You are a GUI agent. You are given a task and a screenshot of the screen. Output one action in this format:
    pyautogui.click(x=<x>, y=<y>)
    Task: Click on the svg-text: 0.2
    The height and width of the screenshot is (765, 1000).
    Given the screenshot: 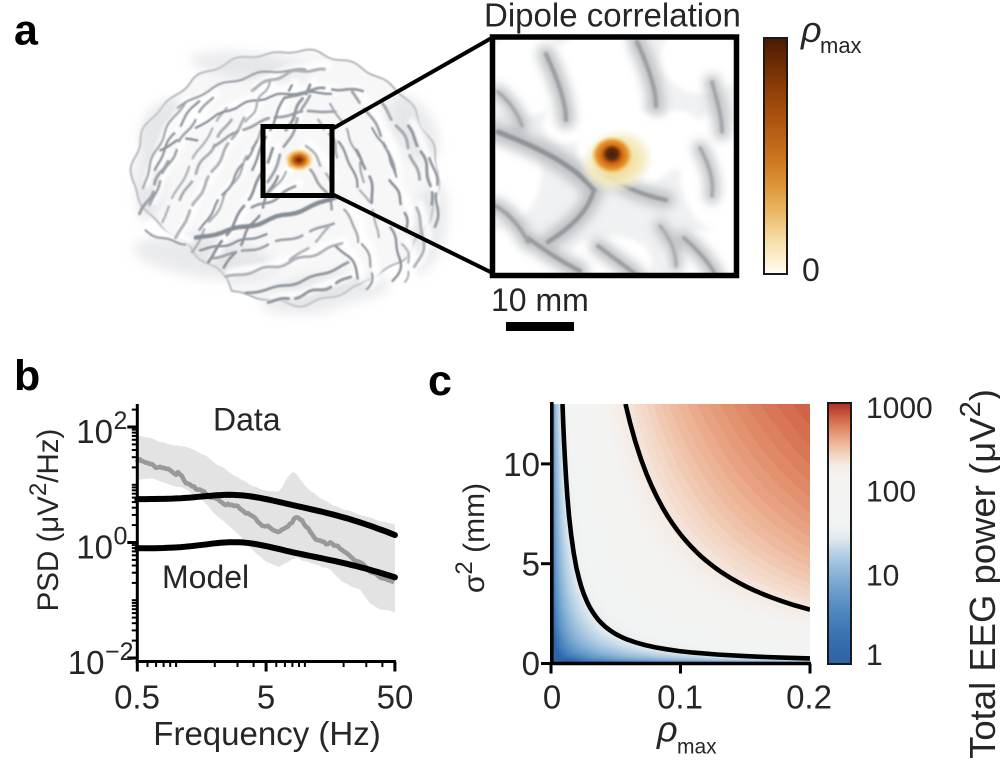 What is the action you would take?
    pyautogui.click(x=809, y=697)
    